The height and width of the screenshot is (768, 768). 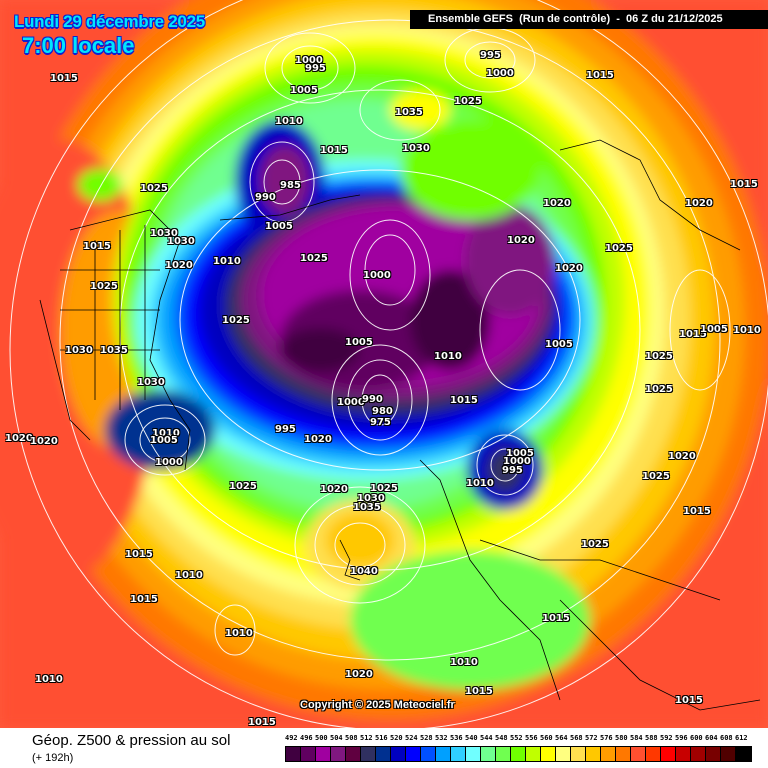 What do you see at coordinates (501, 738) in the screenshot?
I see `legend-value: 548` at bounding box center [501, 738].